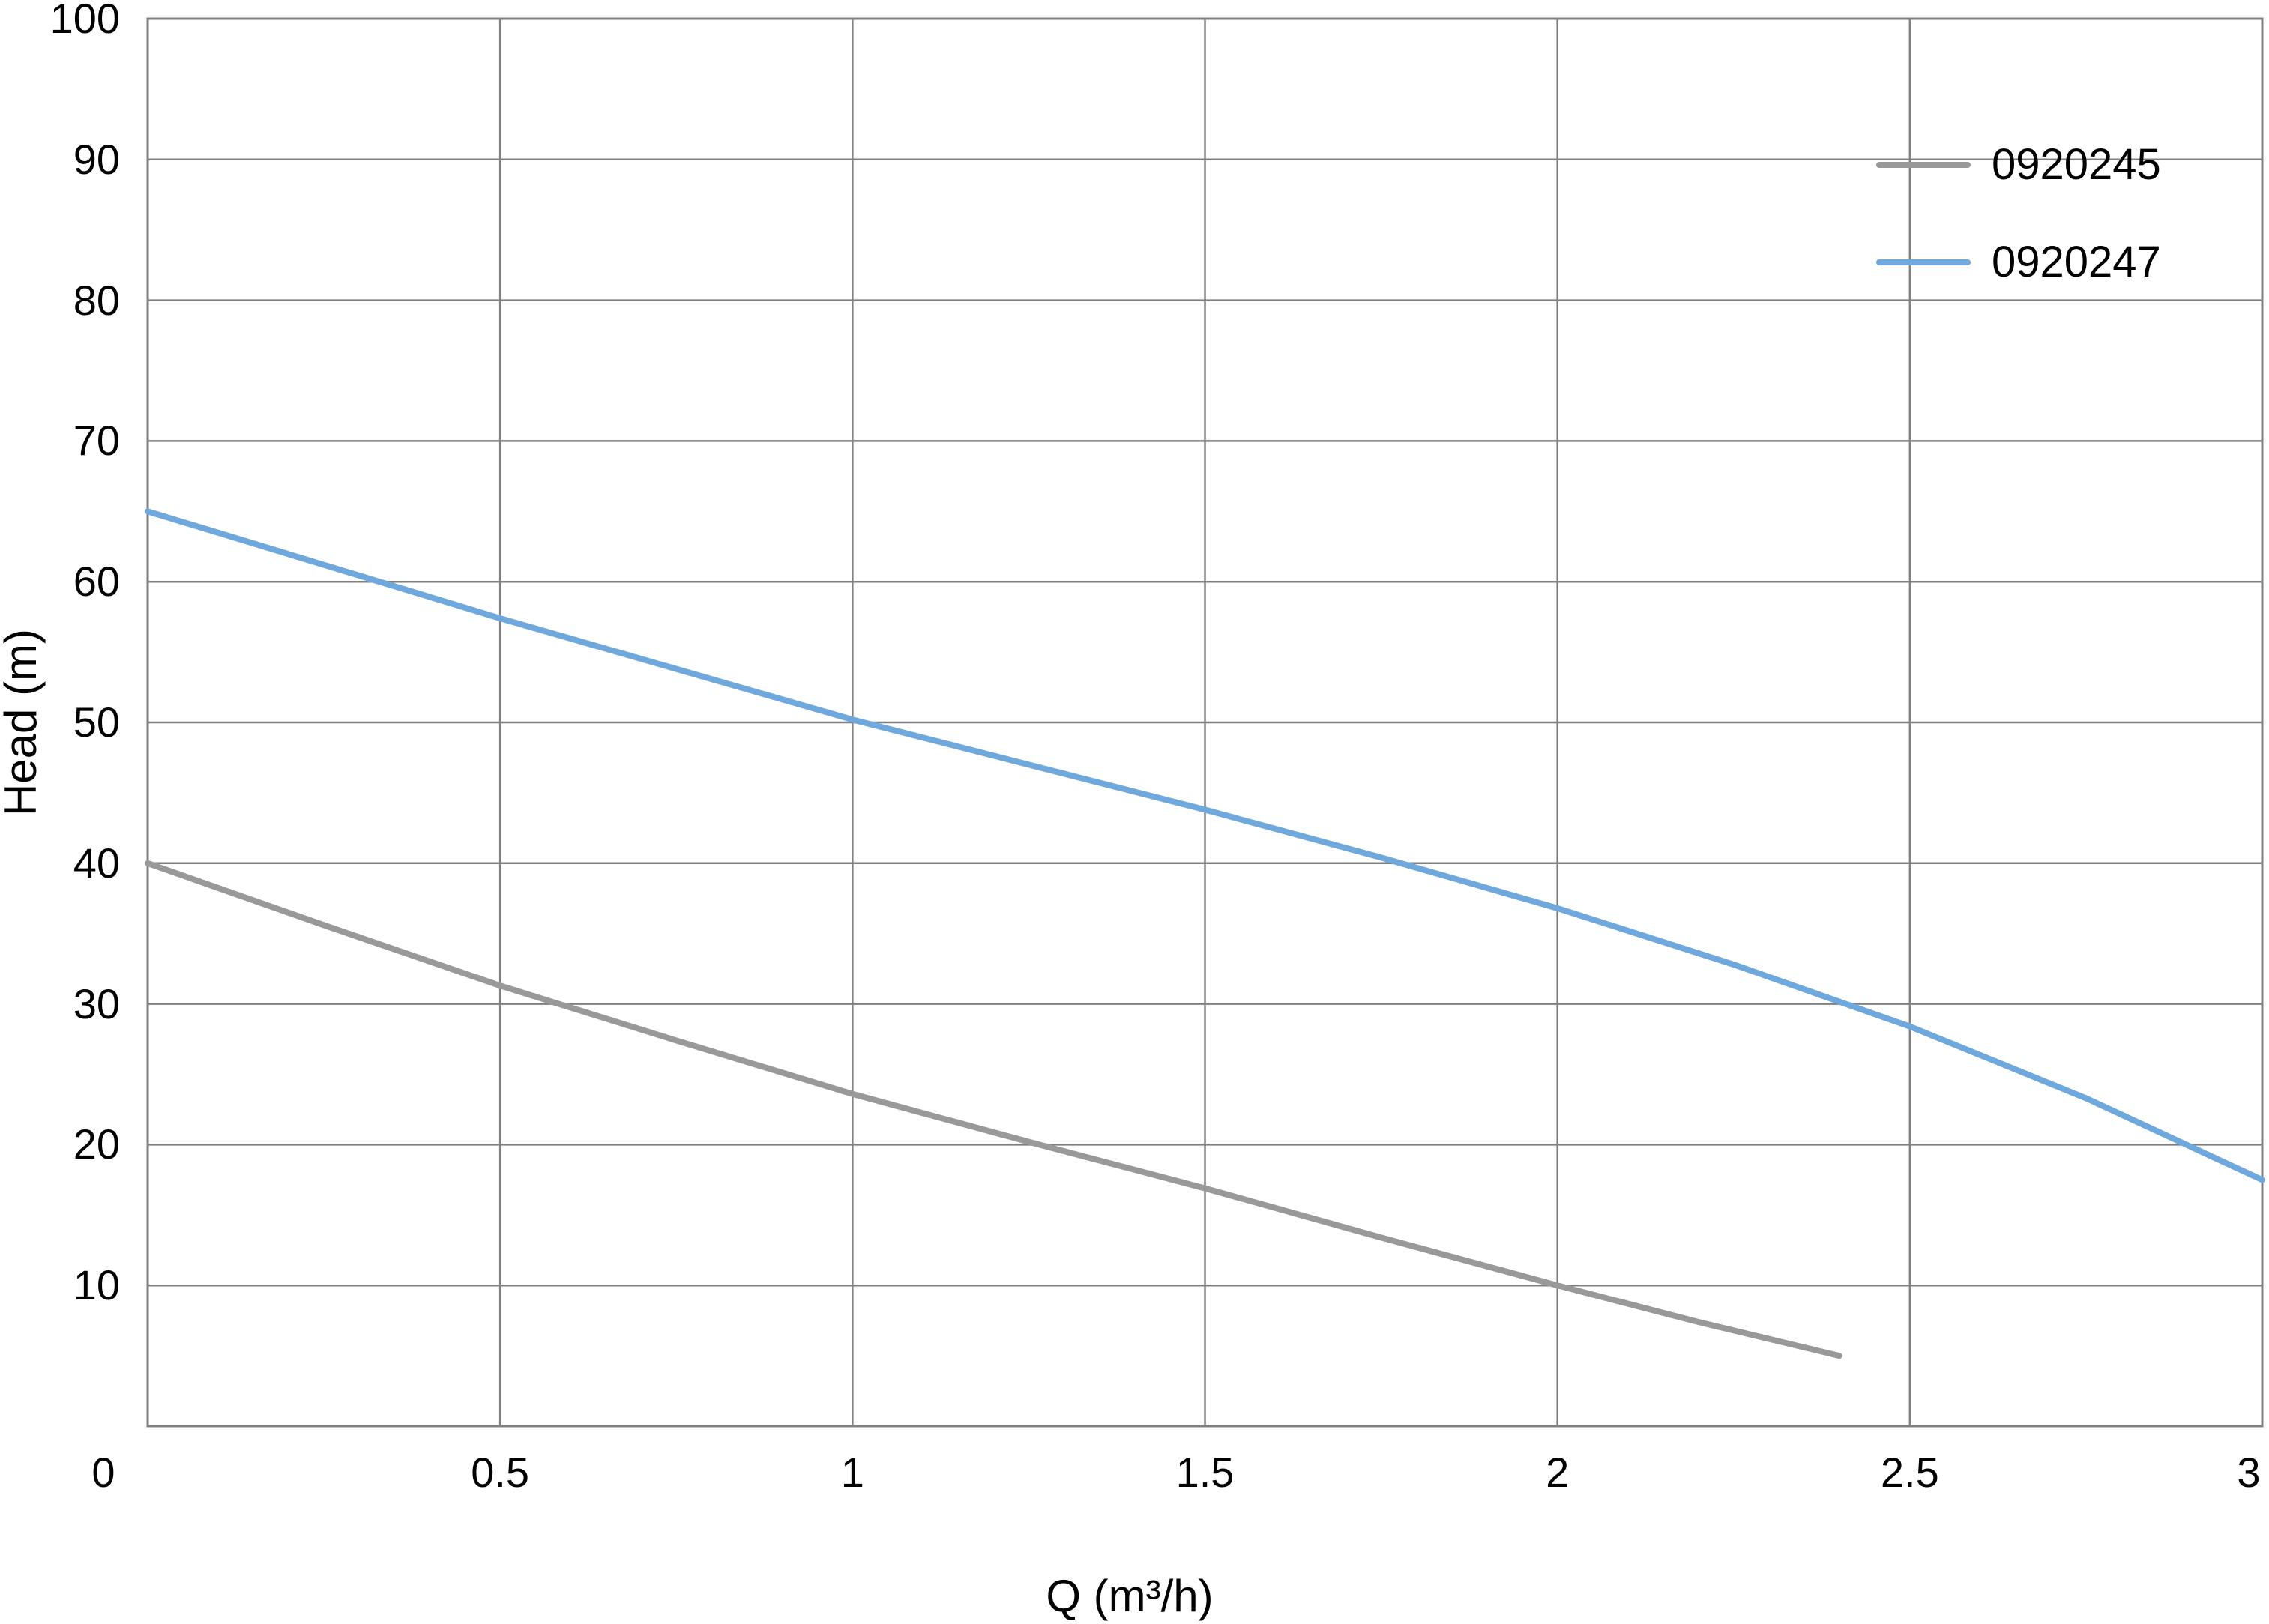 The height and width of the screenshot is (1624, 2269). I want to click on legend-line-swatch-gray, so click(1923, 165).